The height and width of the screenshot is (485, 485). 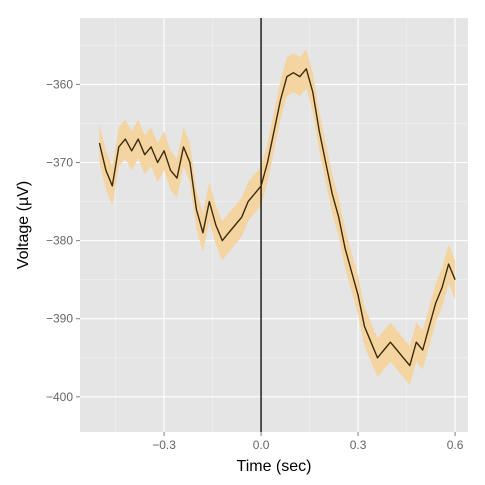 What do you see at coordinates (358, 445) in the screenshot?
I see `x-tick-label: 0.3` at bounding box center [358, 445].